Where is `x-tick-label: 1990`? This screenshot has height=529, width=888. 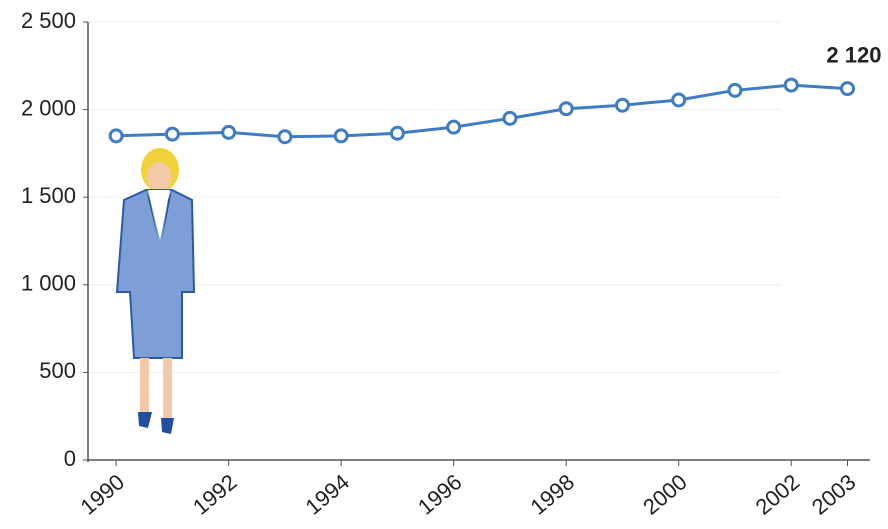 x-tick-label: 1990 is located at coordinates (103, 494).